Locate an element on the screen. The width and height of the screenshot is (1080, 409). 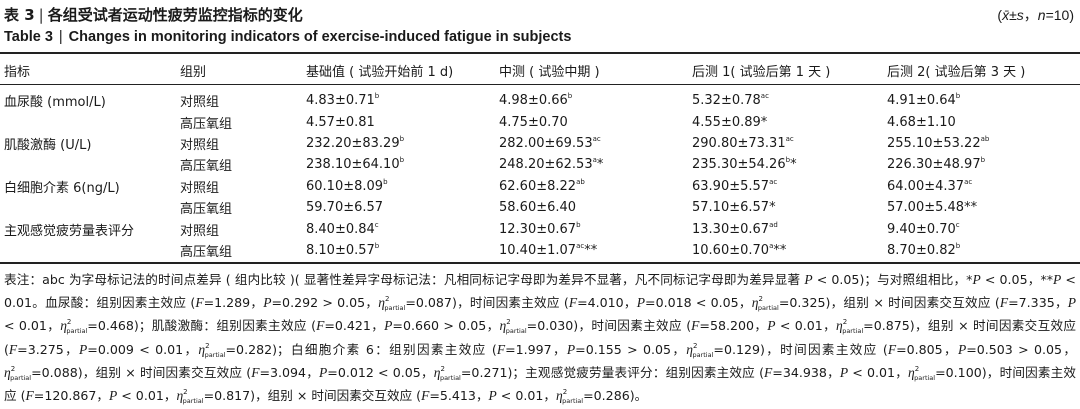
value-cell: 232.20±83.29b is located at coordinates (355, 142).